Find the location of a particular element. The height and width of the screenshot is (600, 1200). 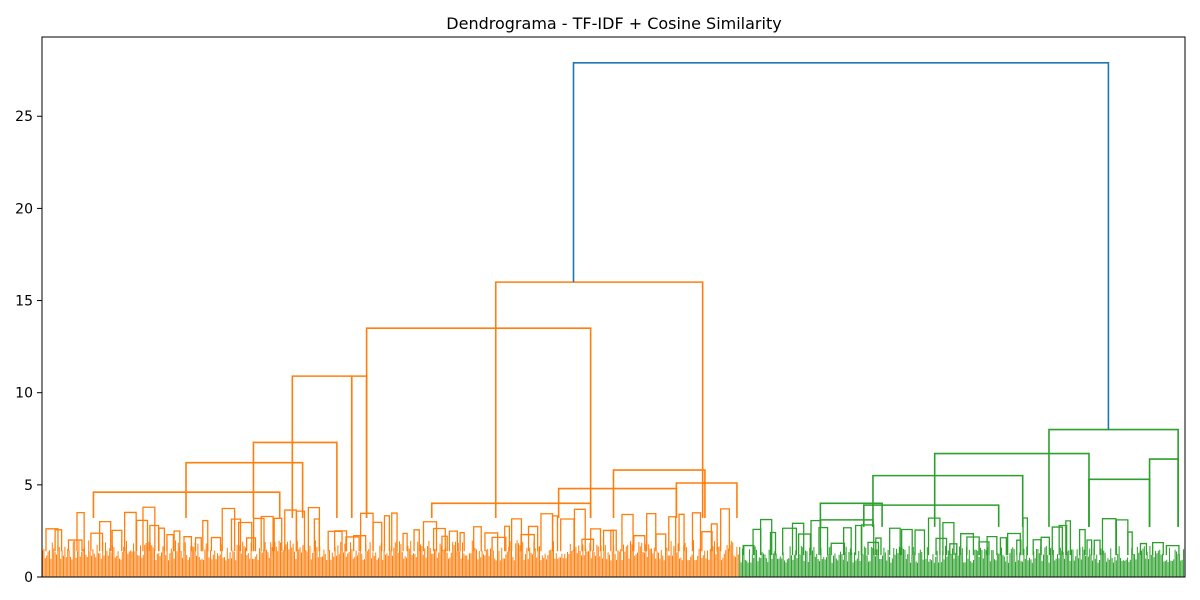

y-axis: 0 5 10 15 20 25 is located at coordinates (28, 347).